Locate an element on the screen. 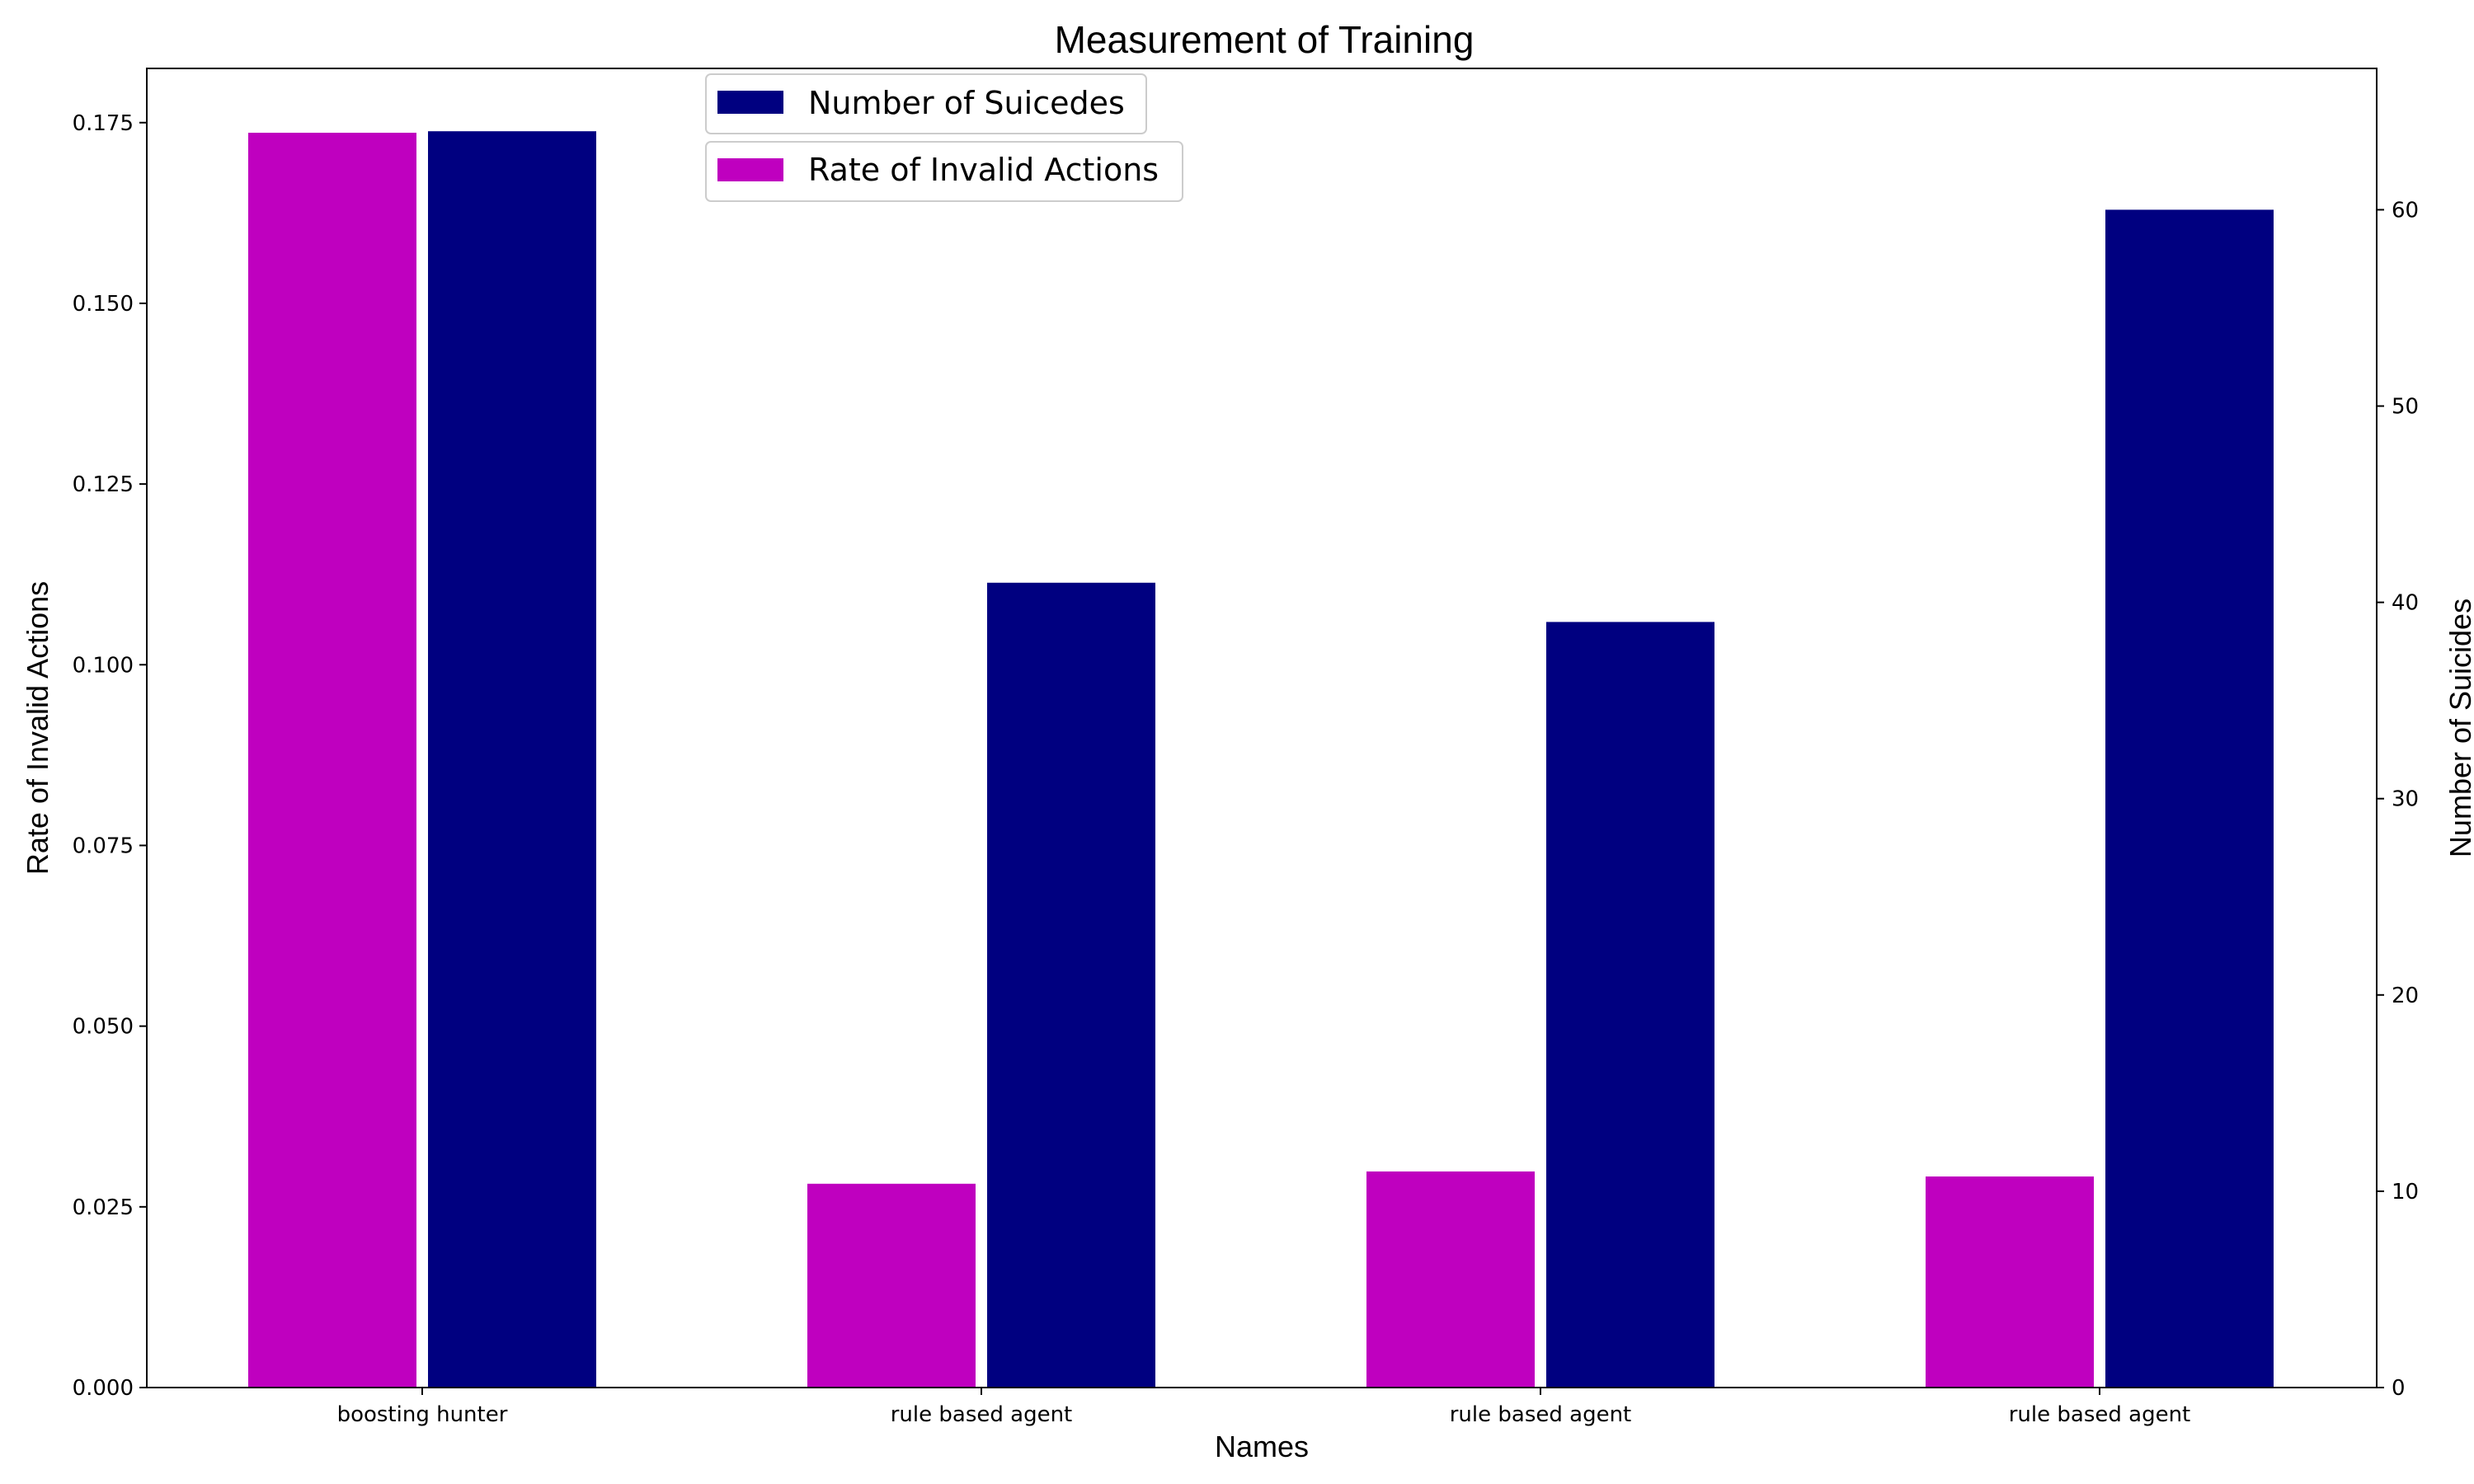 The width and height of the screenshot is (2474, 1484). y-right-tick-label: 40 is located at coordinates (2405, 603).